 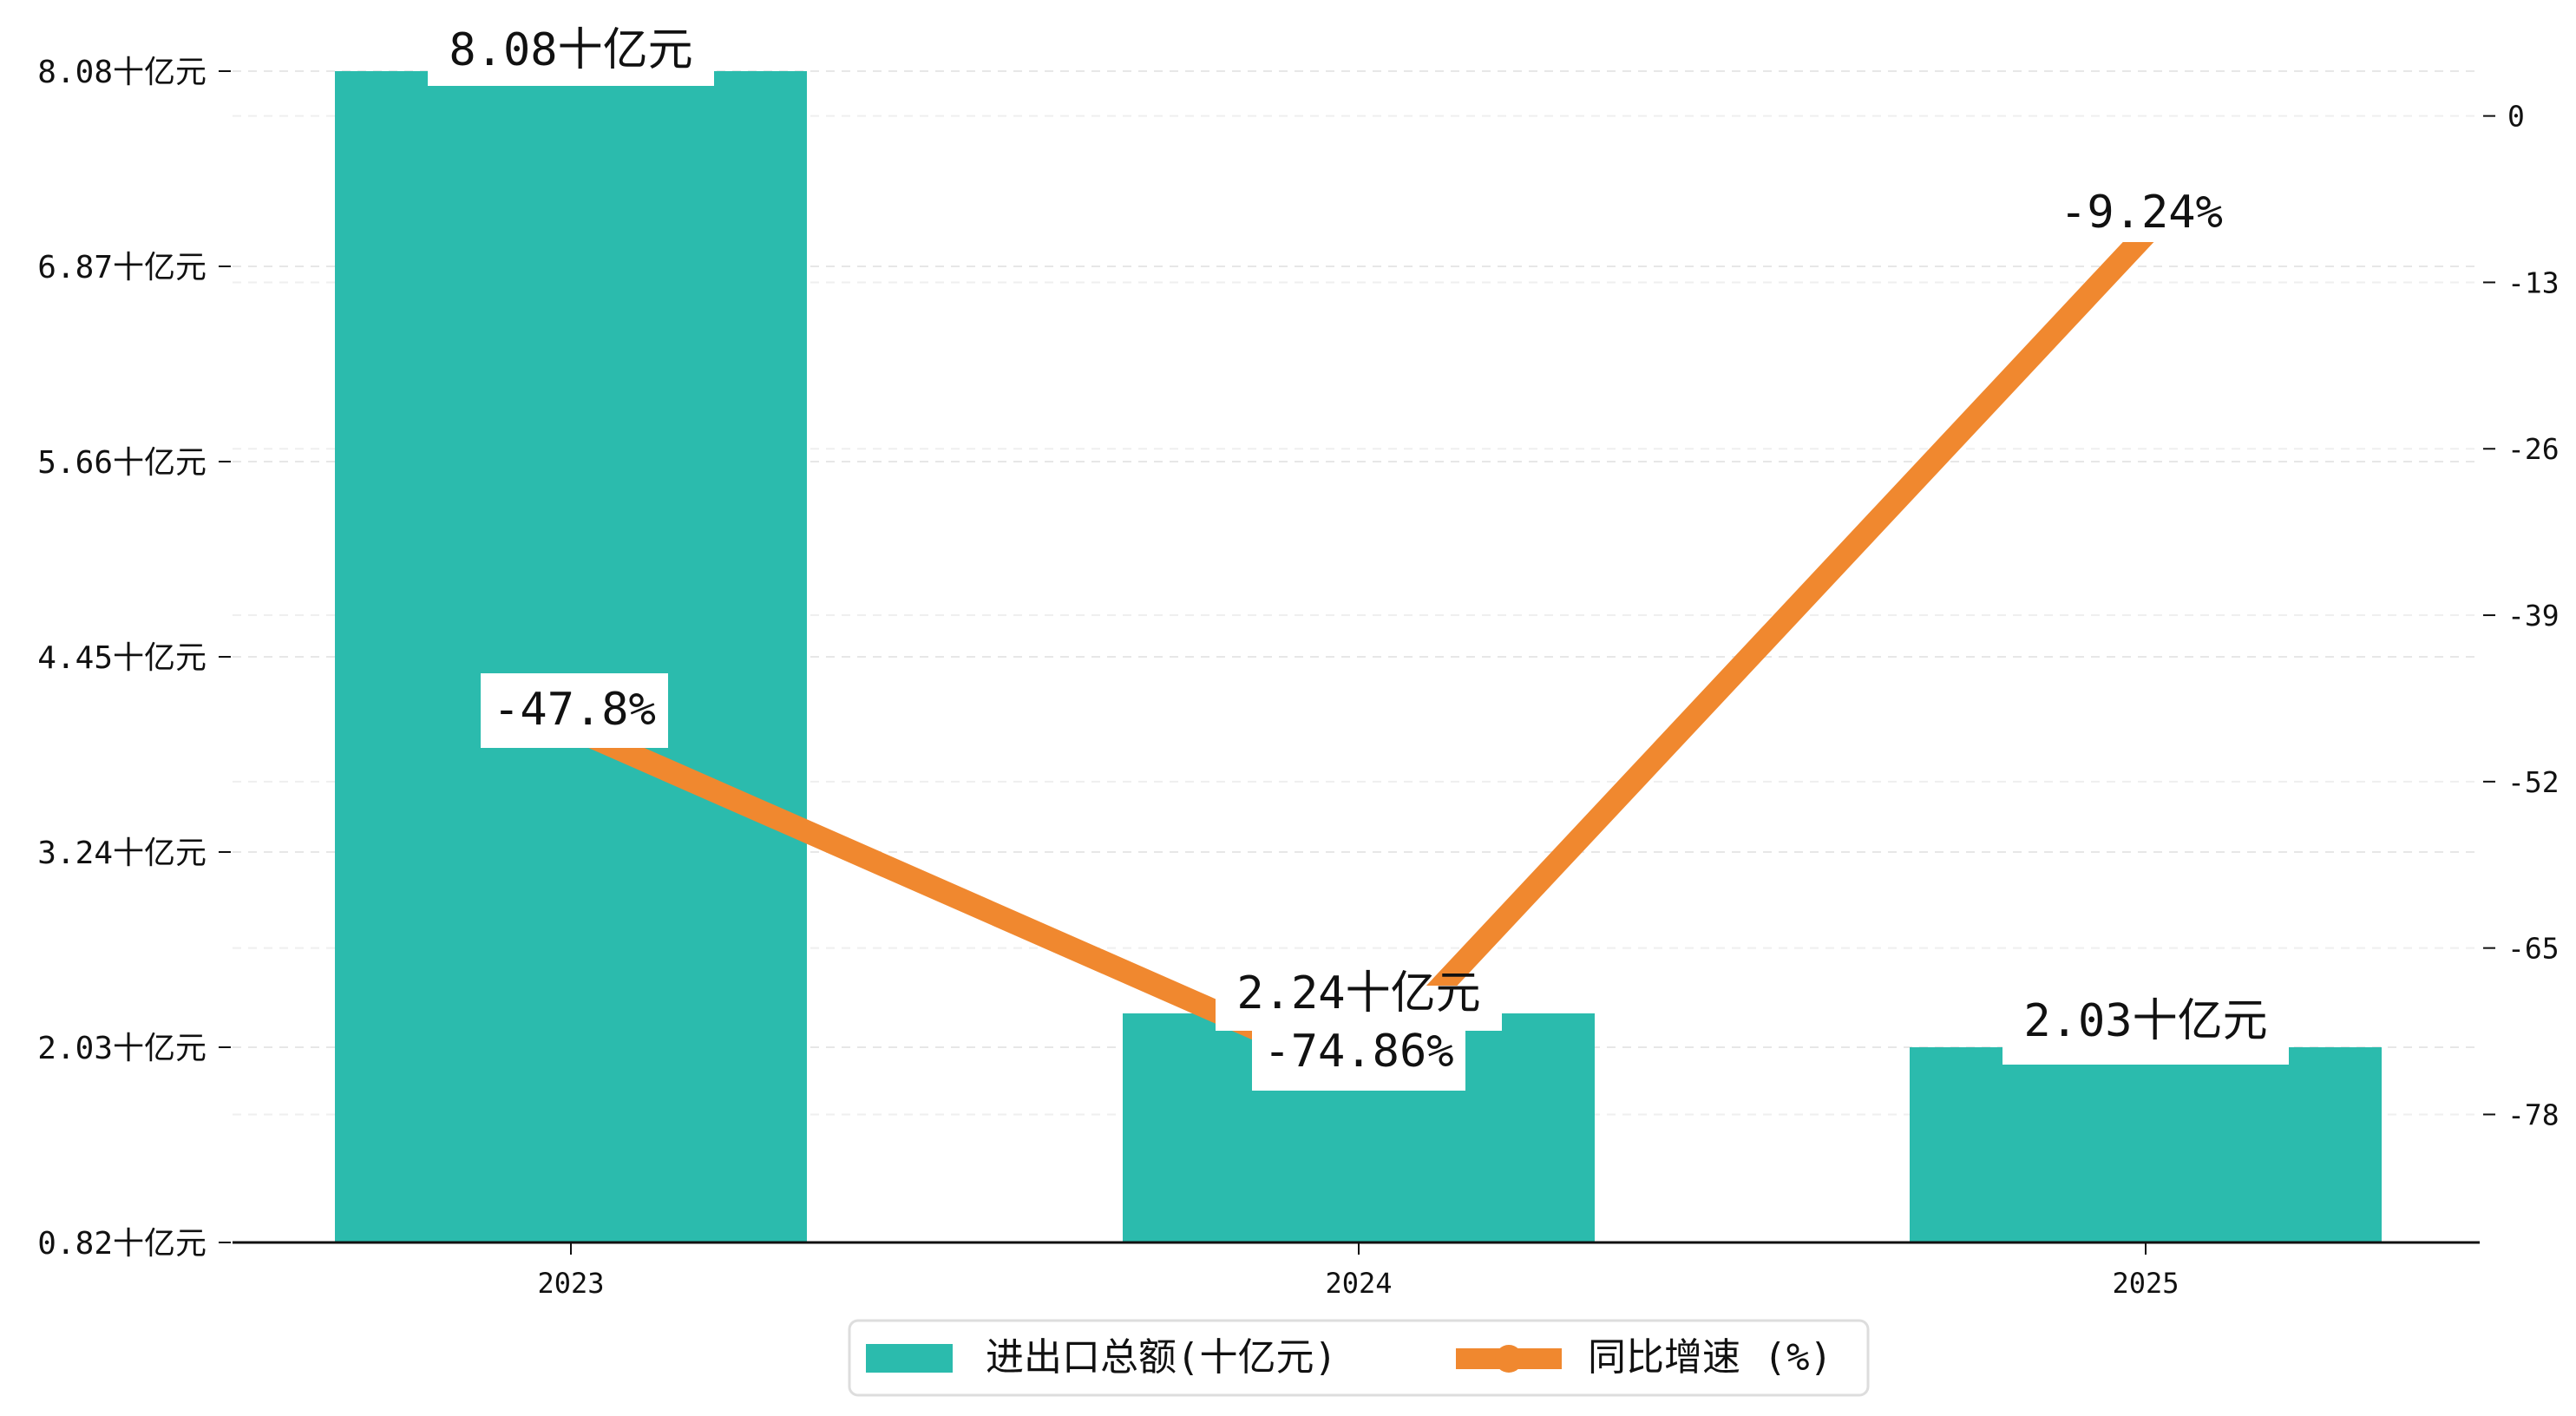 I want to click on left-tick-label: 2.03十亿元, so click(x=121, y=1048).